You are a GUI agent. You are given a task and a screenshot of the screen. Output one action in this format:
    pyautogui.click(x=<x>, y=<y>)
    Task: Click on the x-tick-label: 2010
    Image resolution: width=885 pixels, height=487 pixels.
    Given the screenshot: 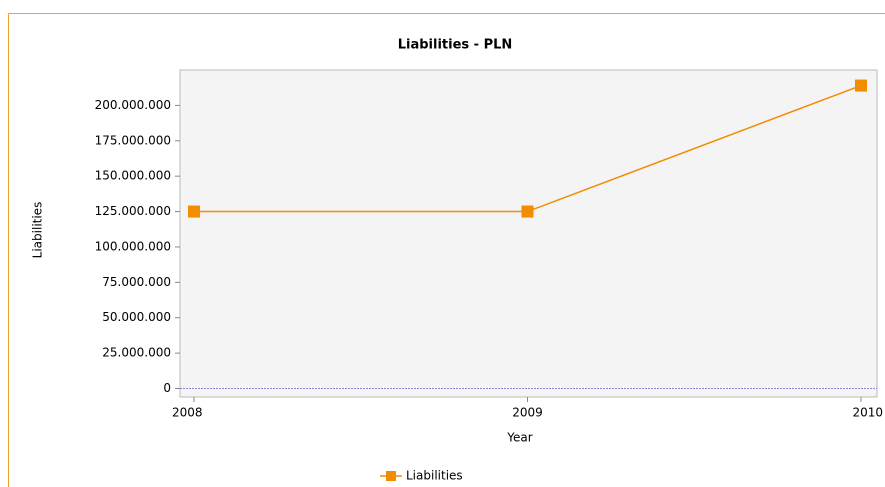 What is the action you would take?
    pyautogui.click(x=867, y=413)
    